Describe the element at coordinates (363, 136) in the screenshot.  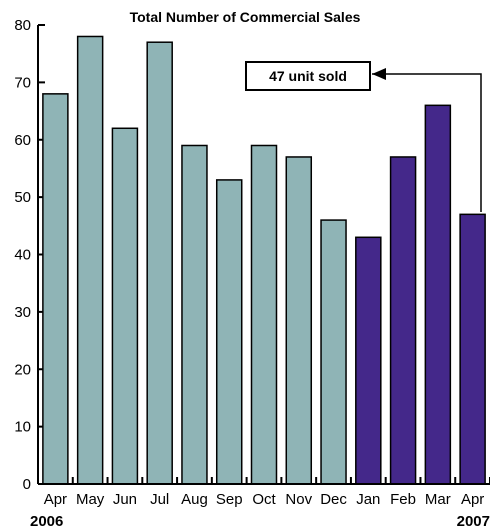
I see `annotation: 47 unit sold` at that location.